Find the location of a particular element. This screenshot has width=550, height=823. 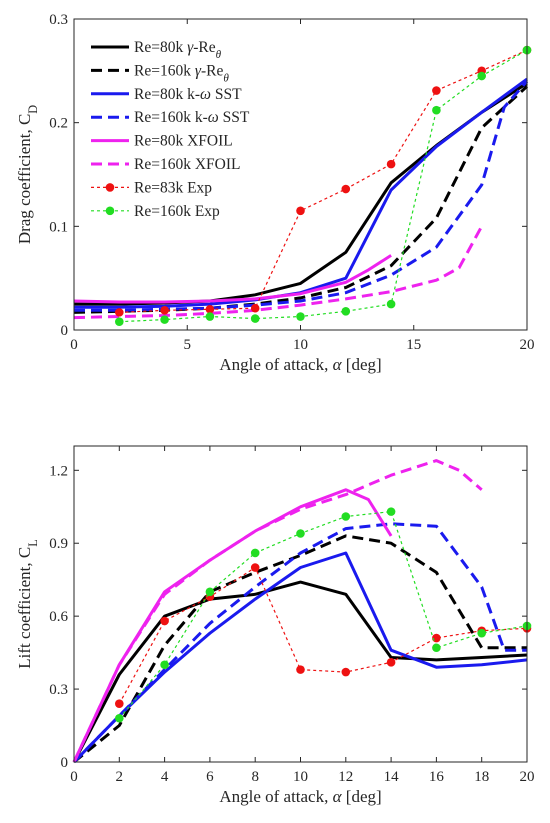

x-tick-label: 16 is located at coordinates (437, 777).